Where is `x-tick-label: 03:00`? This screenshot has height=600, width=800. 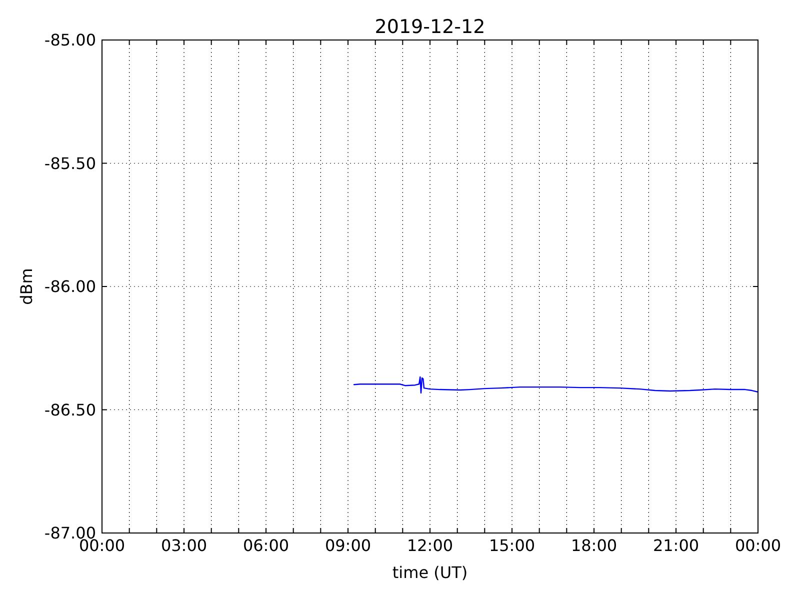
x-tick-label: 03:00 is located at coordinates (184, 545).